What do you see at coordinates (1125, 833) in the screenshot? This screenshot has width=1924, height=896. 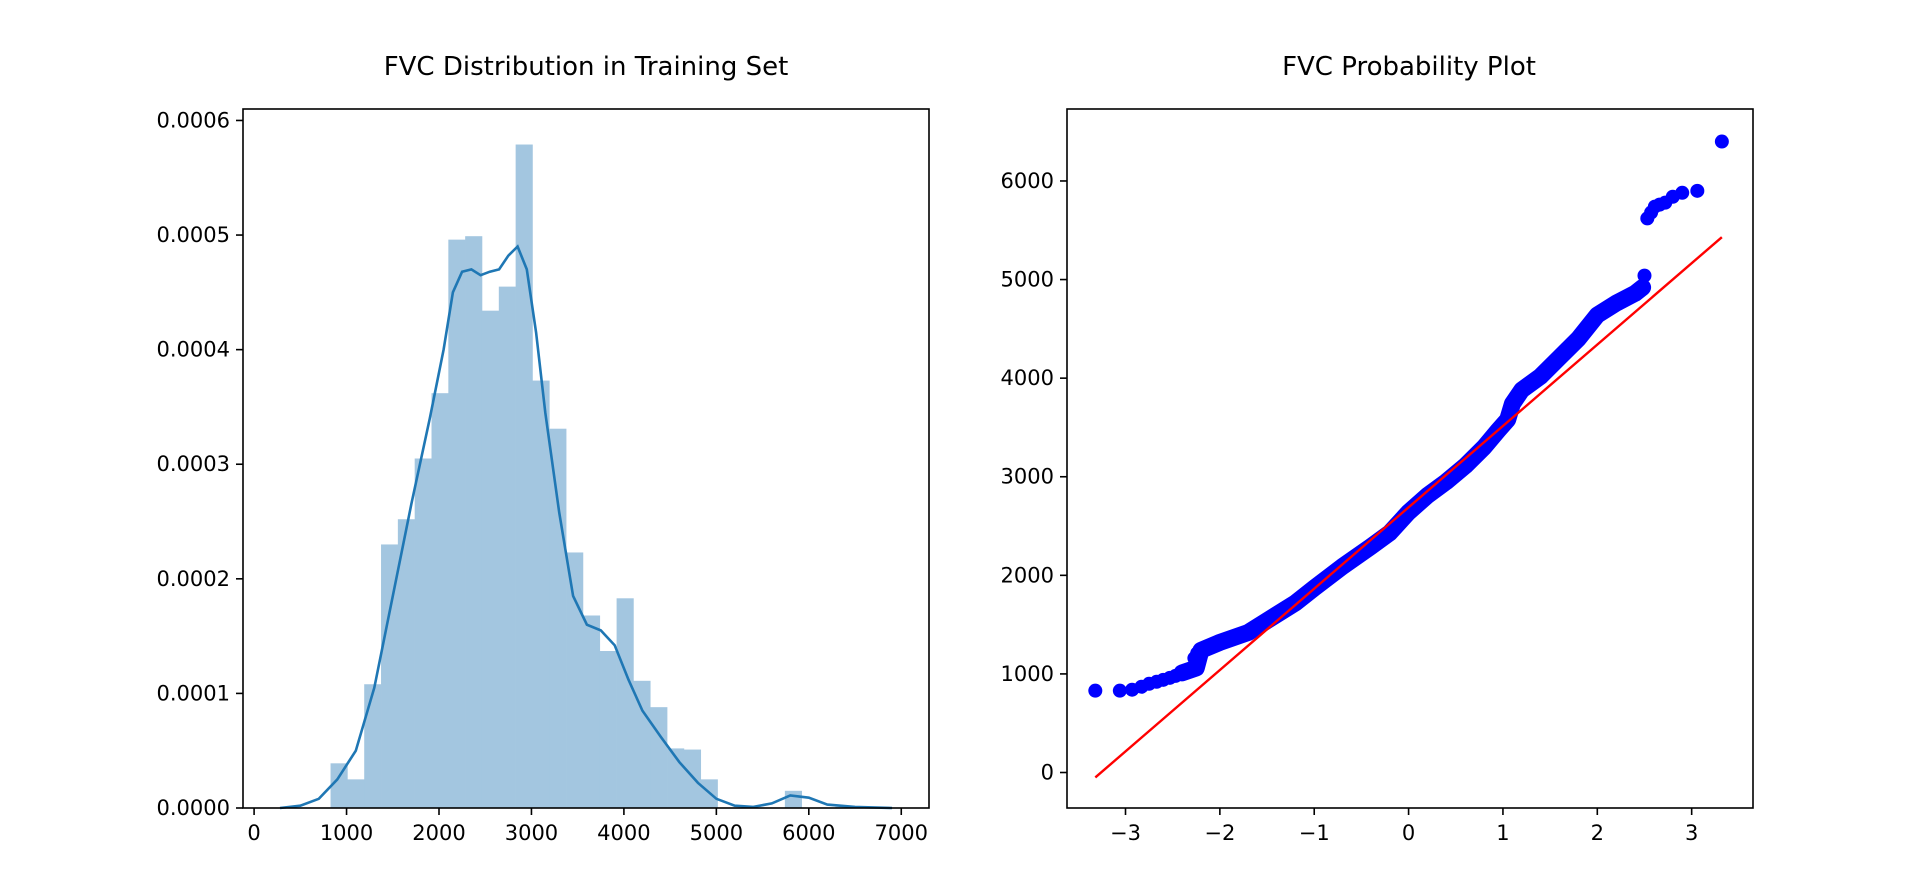 I see `x-tick-label: −3` at bounding box center [1125, 833].